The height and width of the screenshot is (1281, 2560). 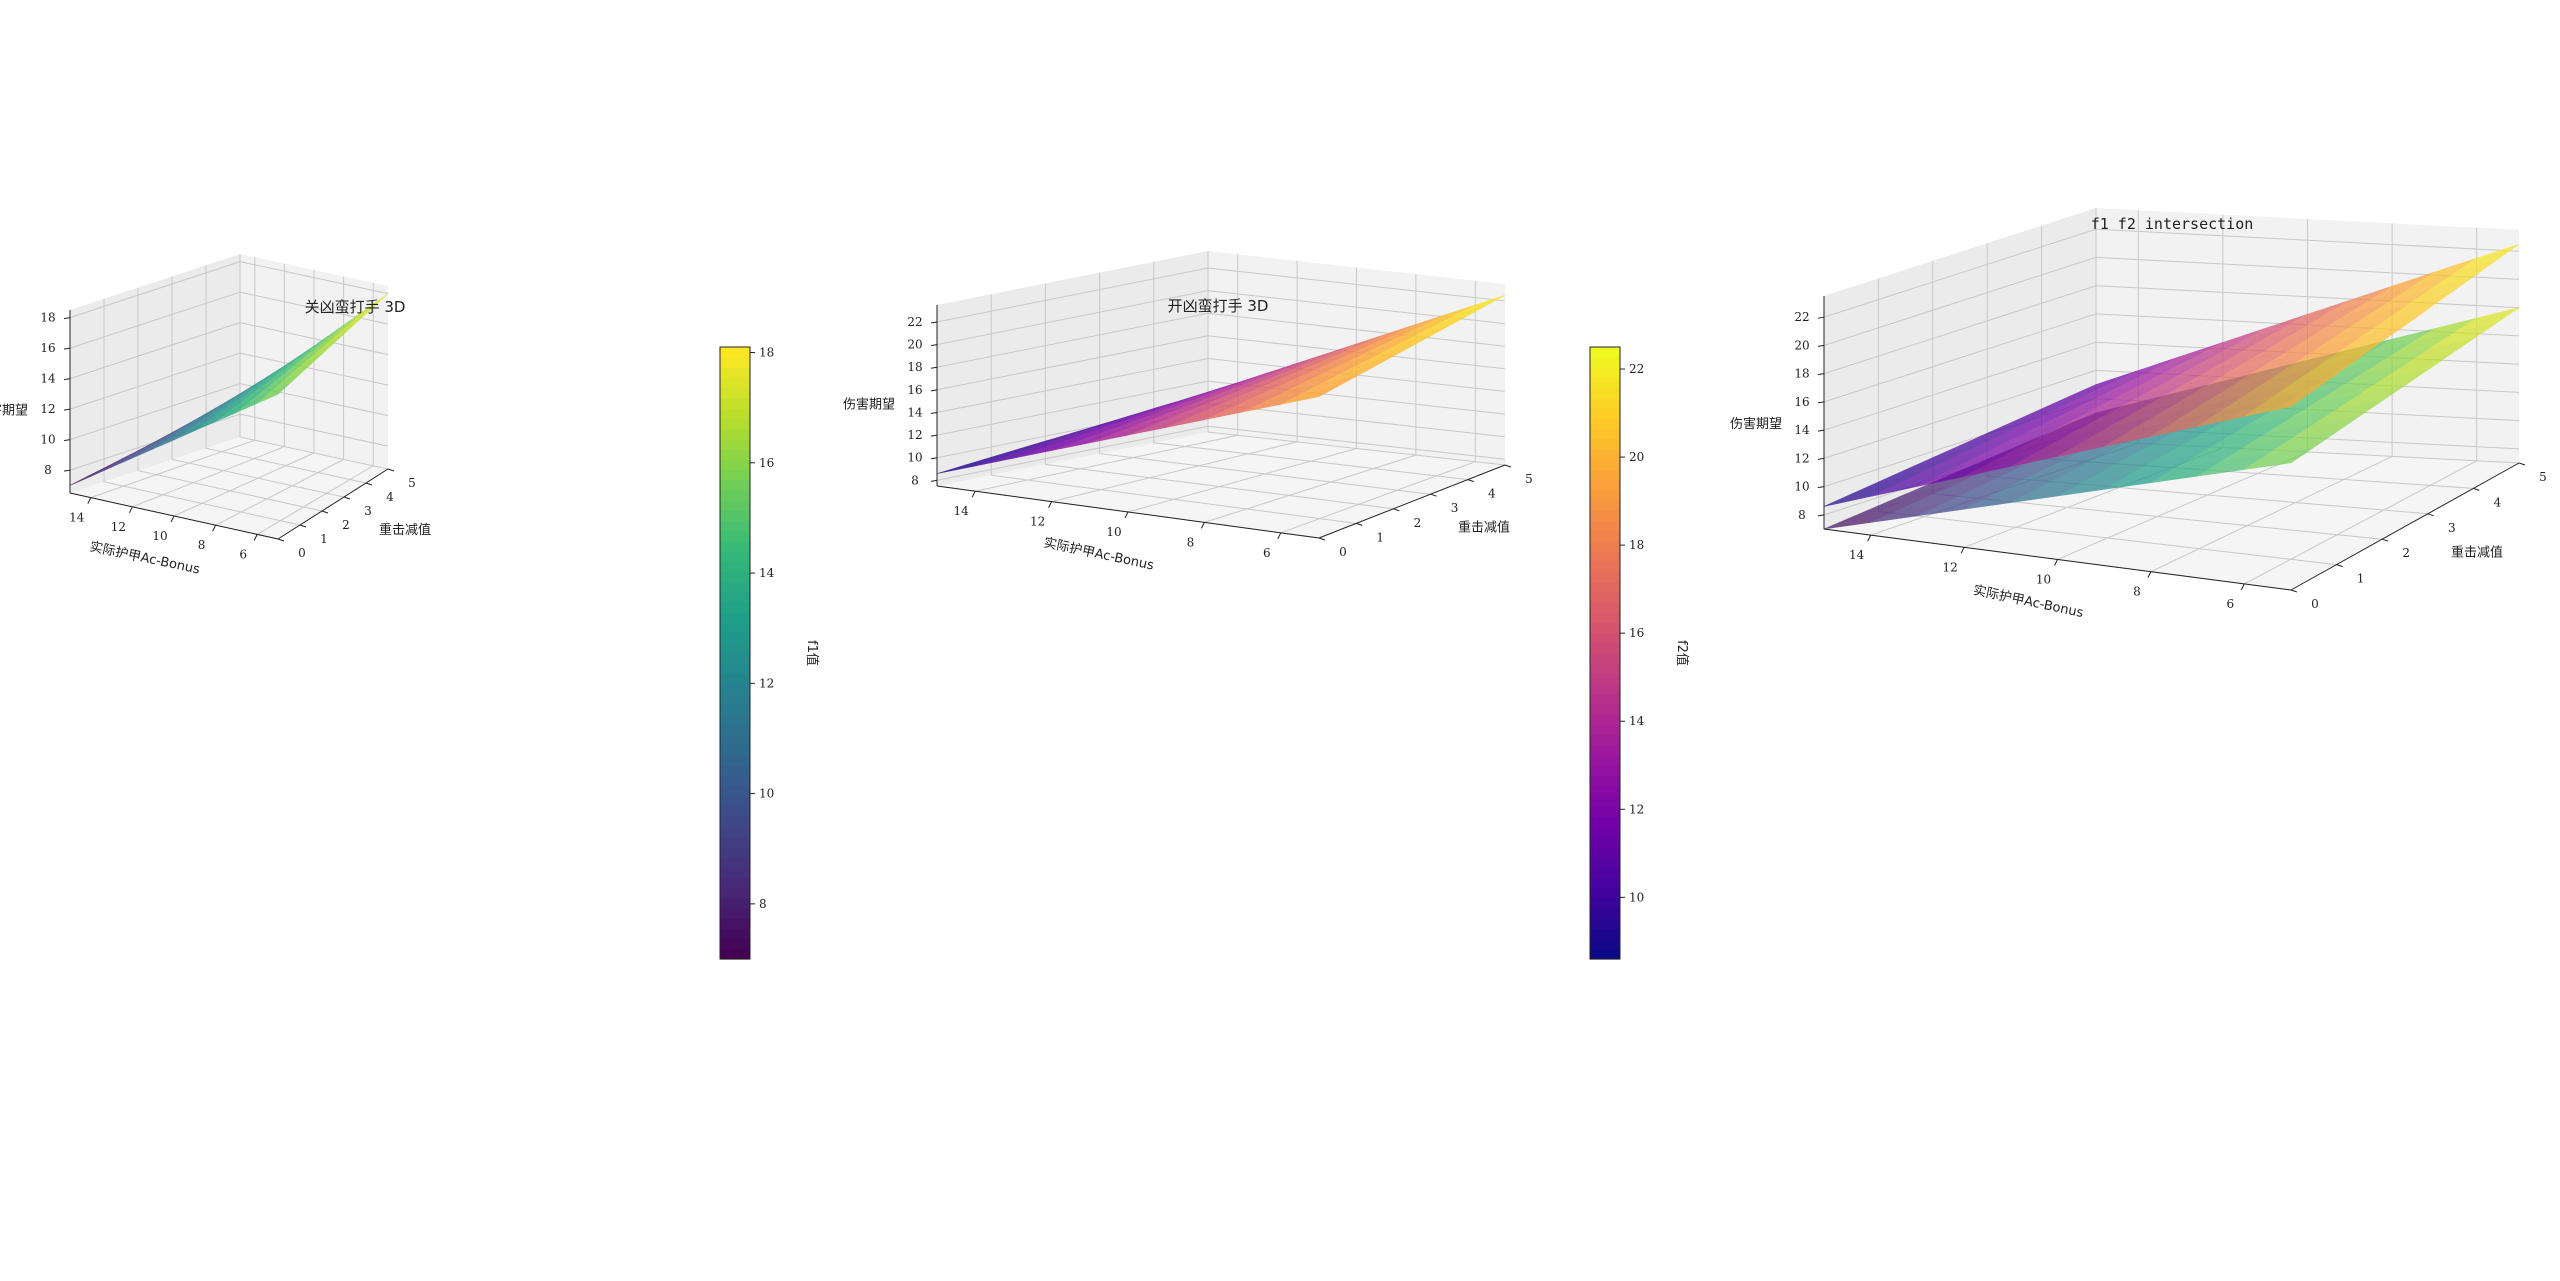 What do you see at coordinates (2137, 592) in the screenshot?
I see `x-tick-label: 8` at bounding box center [2137, 592].